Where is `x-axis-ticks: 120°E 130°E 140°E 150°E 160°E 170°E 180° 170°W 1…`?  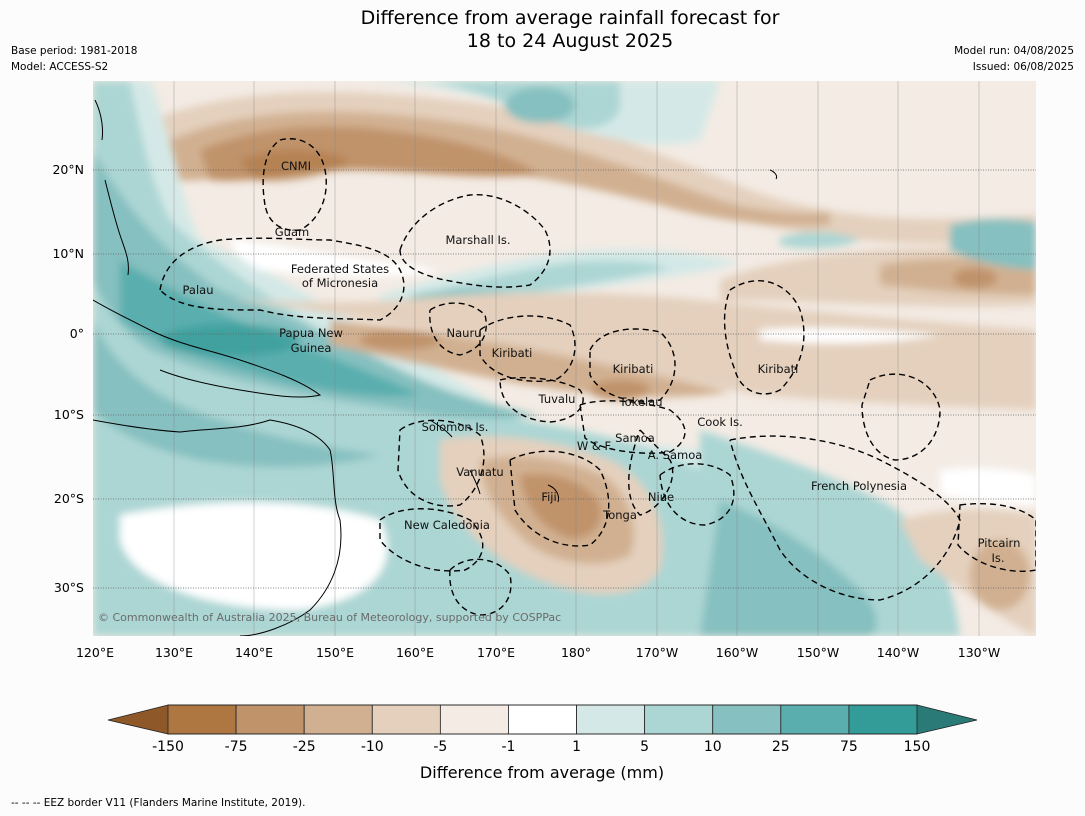
x-axis-ticks: 120°E 130°E 140°E 150°E 160°E 170°E 180° 170°W 1… is located at coordinates (538, 652).